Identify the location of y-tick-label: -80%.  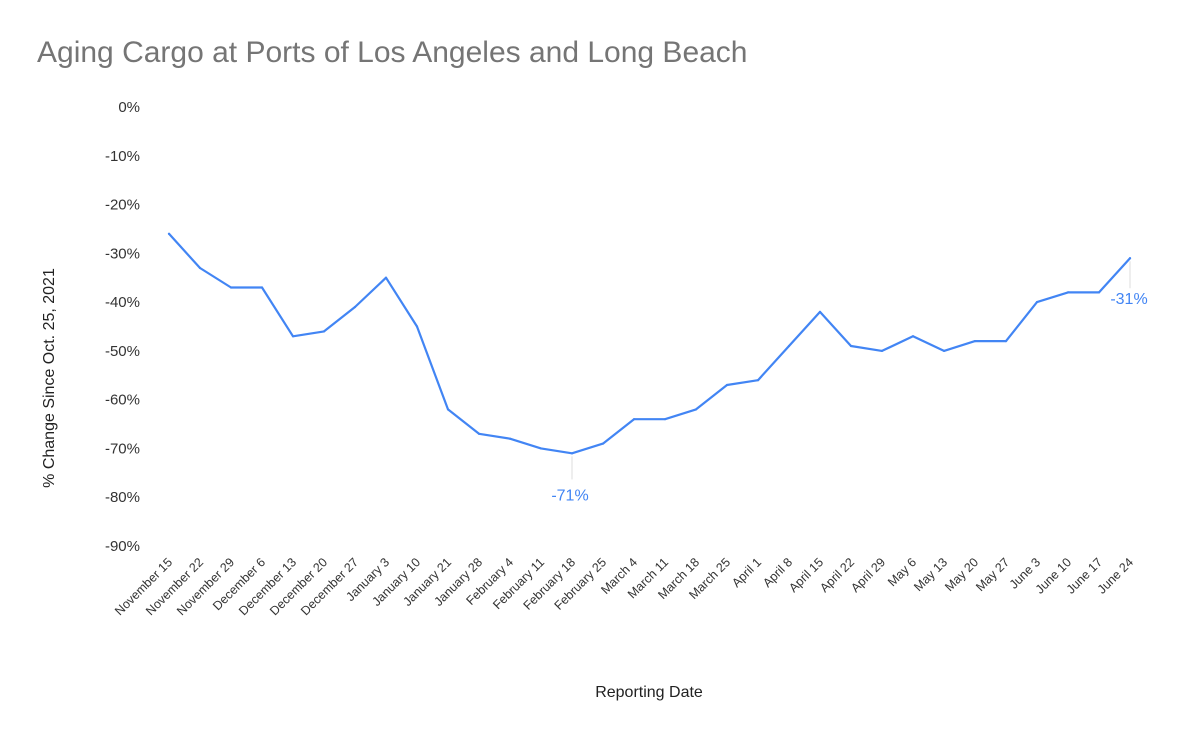
(122, 497).